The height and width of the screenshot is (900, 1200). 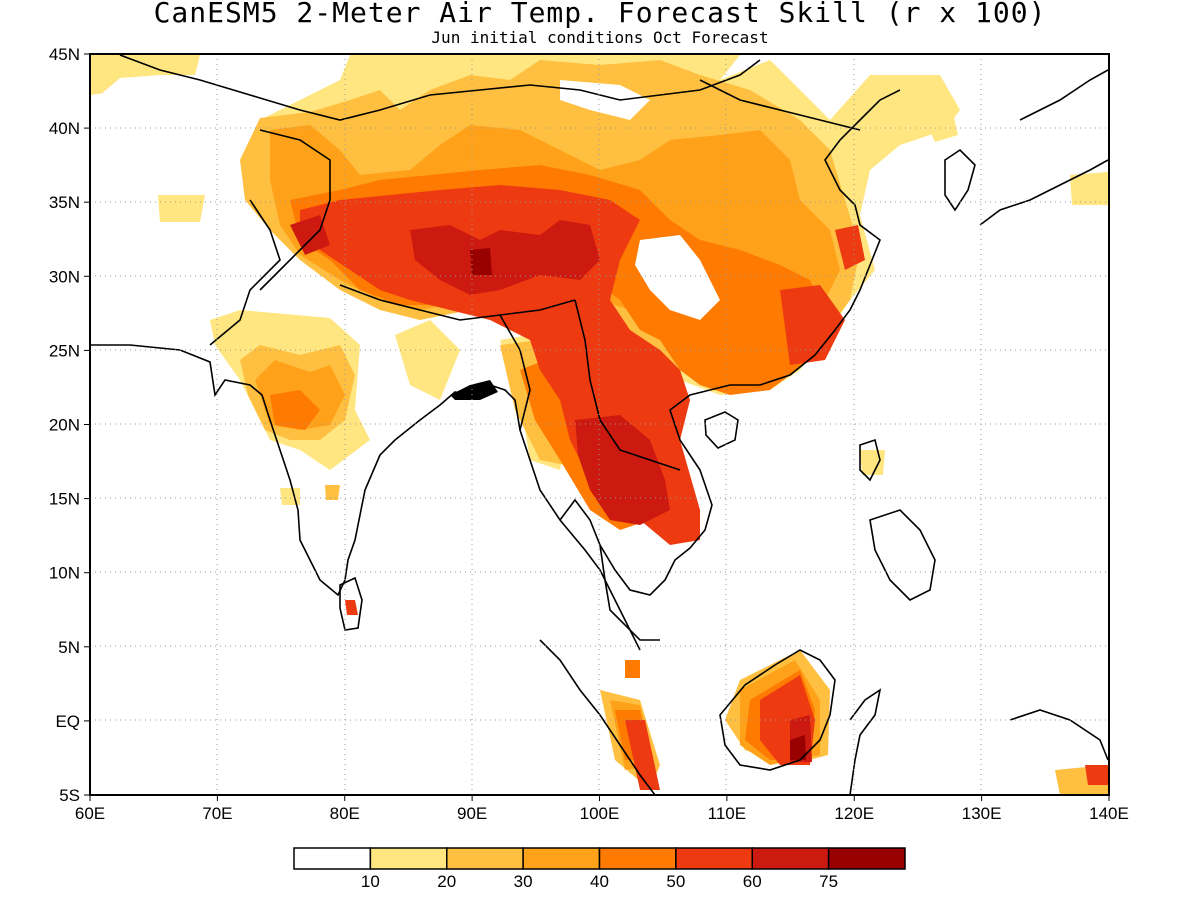 I want to click on chart-subtitle: Jun initial conditions Oct Forecast, so click(x=600, y=37).